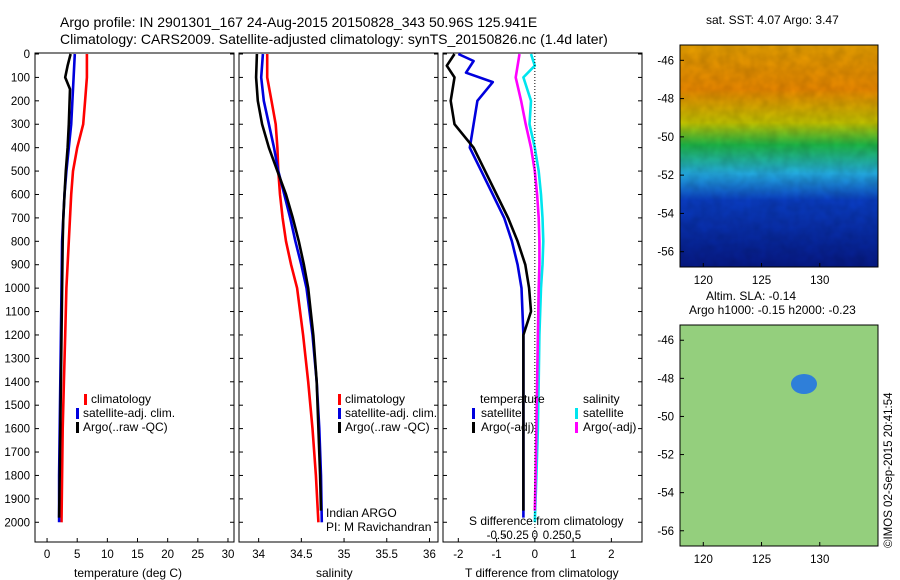  What do you see at coordinates (429, 555) in the screenshot?
I see `x-tick-label: 36` at bounding box center [429, 555].